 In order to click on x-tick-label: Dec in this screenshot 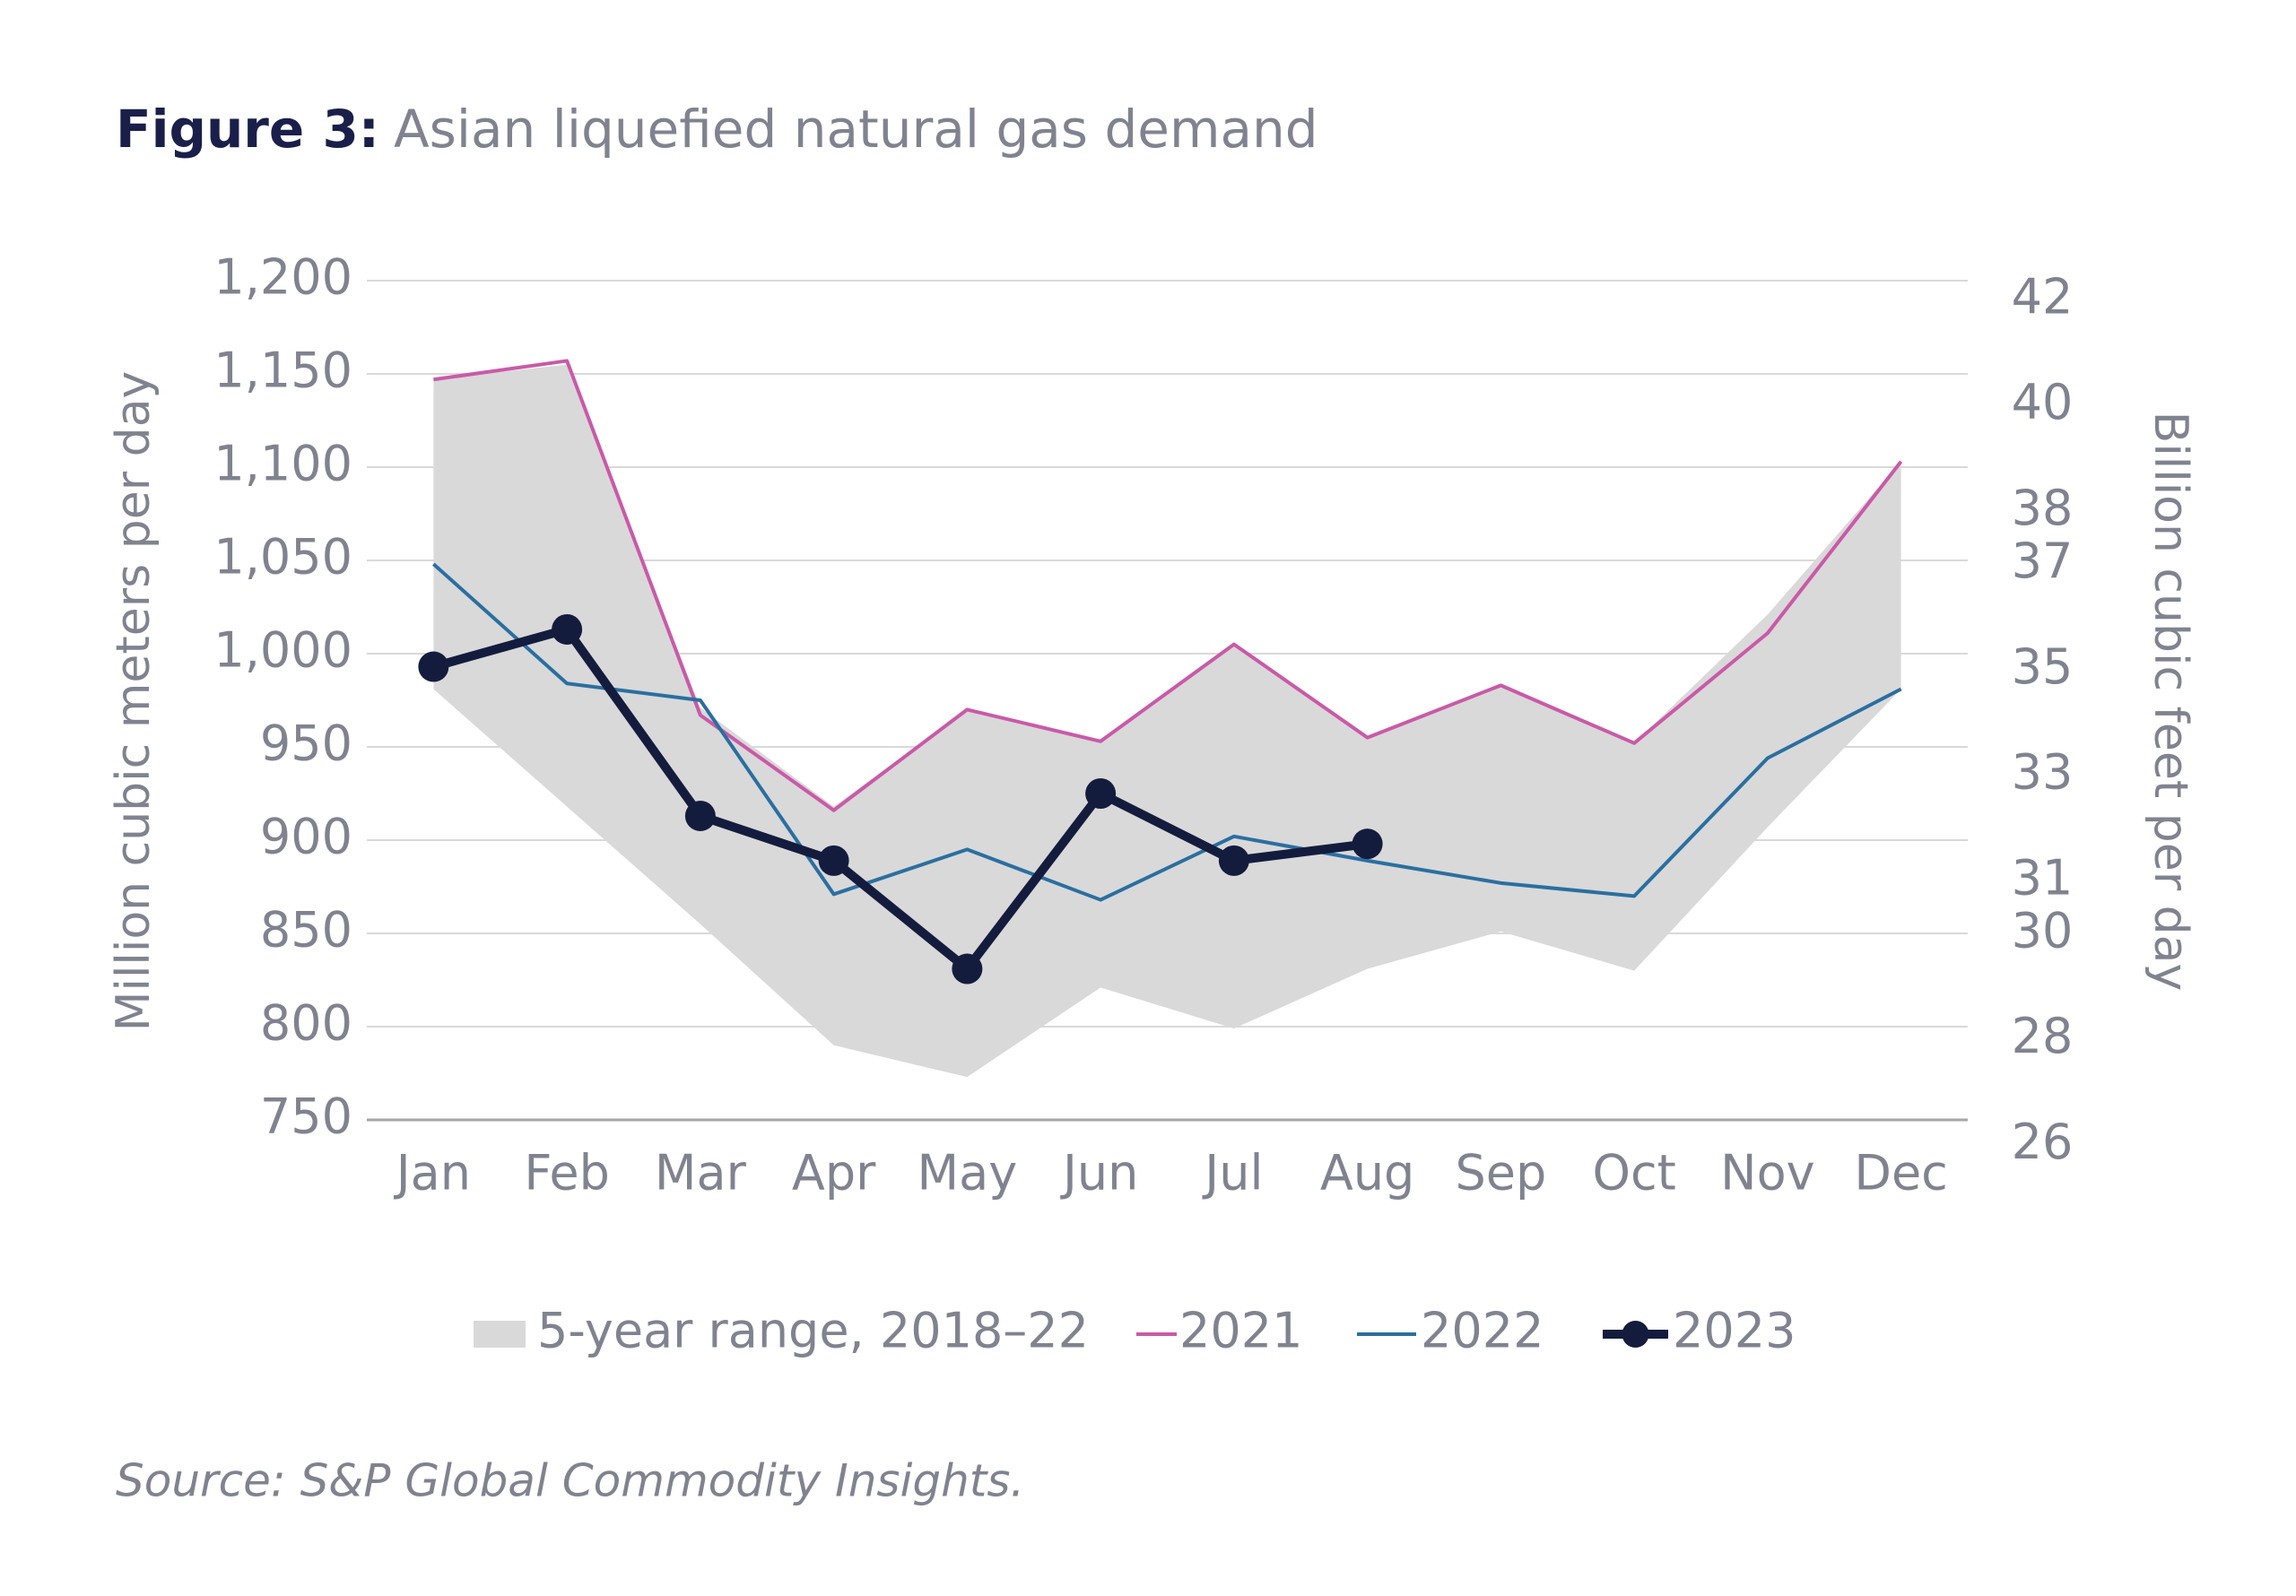, I will do `click(1901, 1173)`.